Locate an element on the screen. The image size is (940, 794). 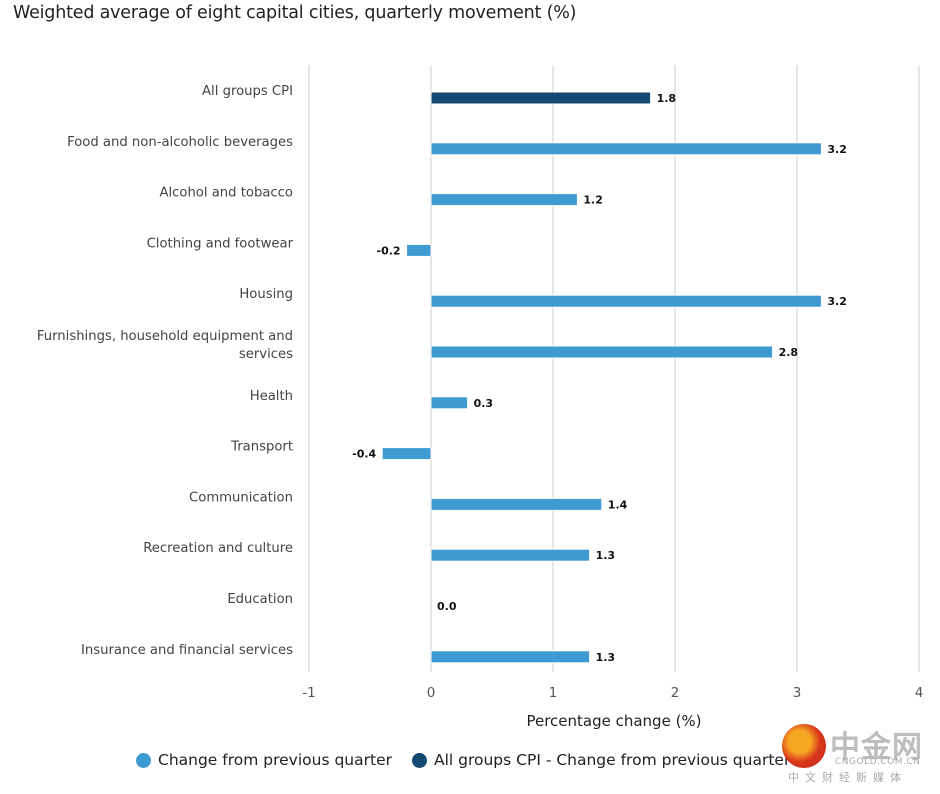
x-tick-label: 0 is located at coordinates (431, 693).